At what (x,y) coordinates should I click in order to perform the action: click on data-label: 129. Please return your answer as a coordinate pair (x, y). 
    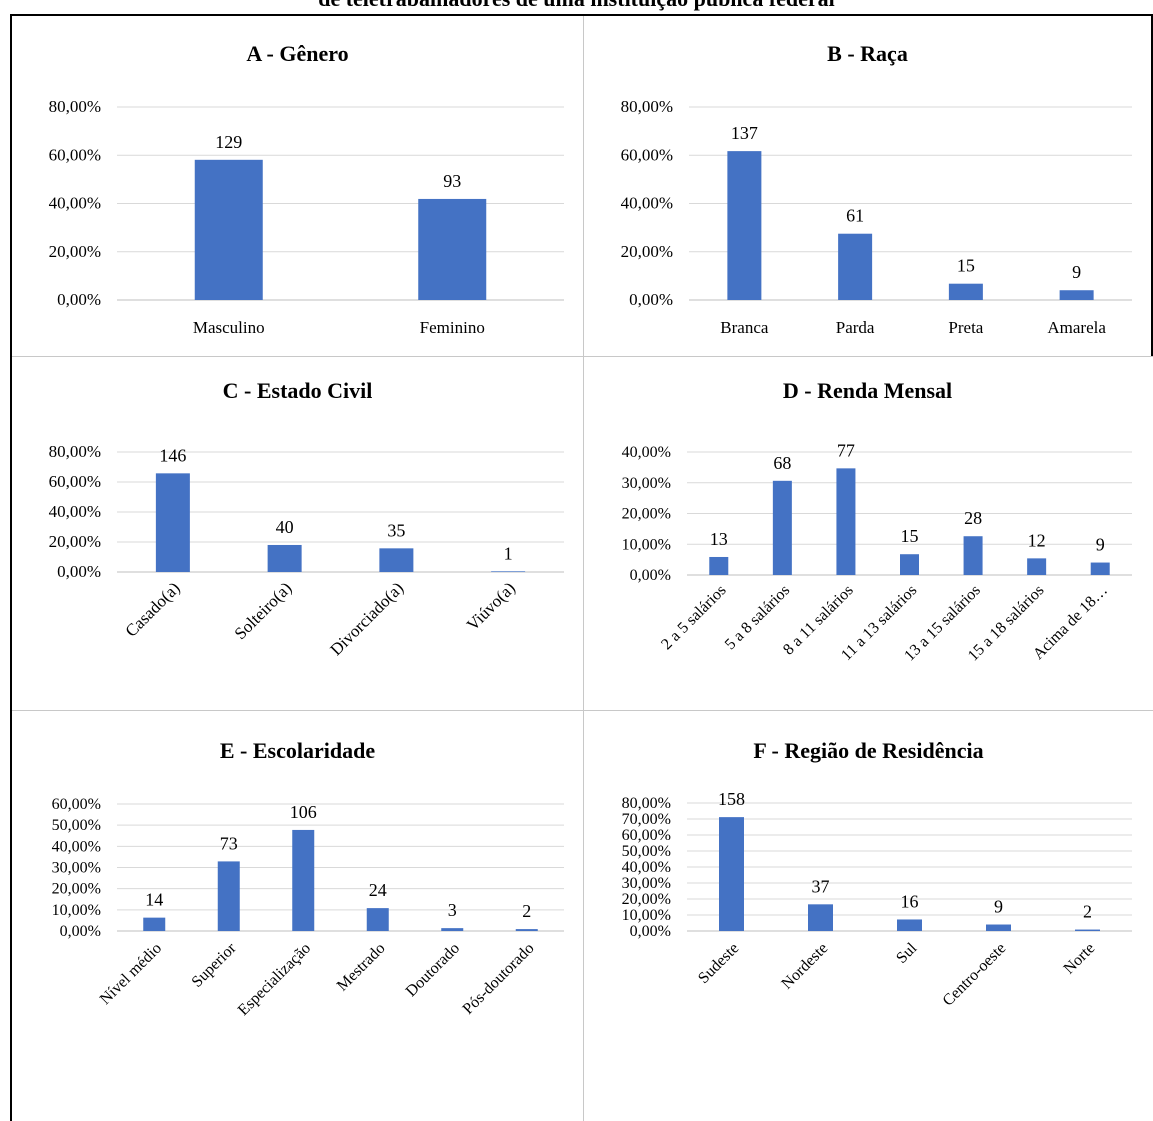
    Looking at the image, I should click on (228, 142).